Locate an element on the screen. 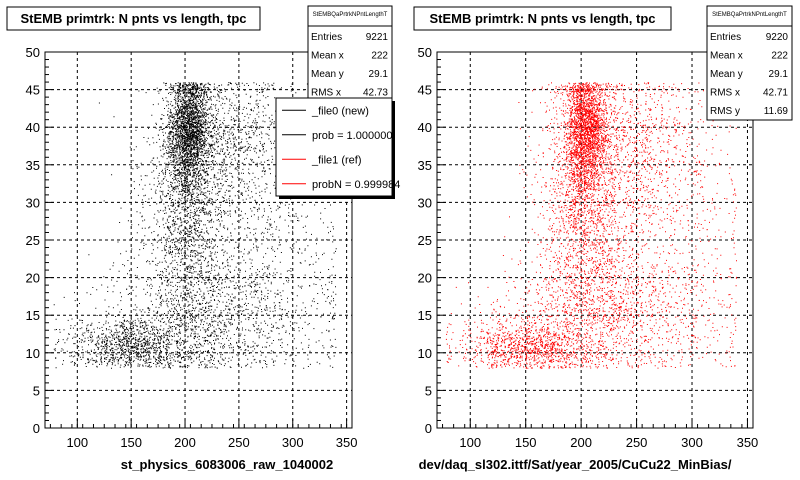  legend-label: _file0 (new) is located at coordinates (340, 111).